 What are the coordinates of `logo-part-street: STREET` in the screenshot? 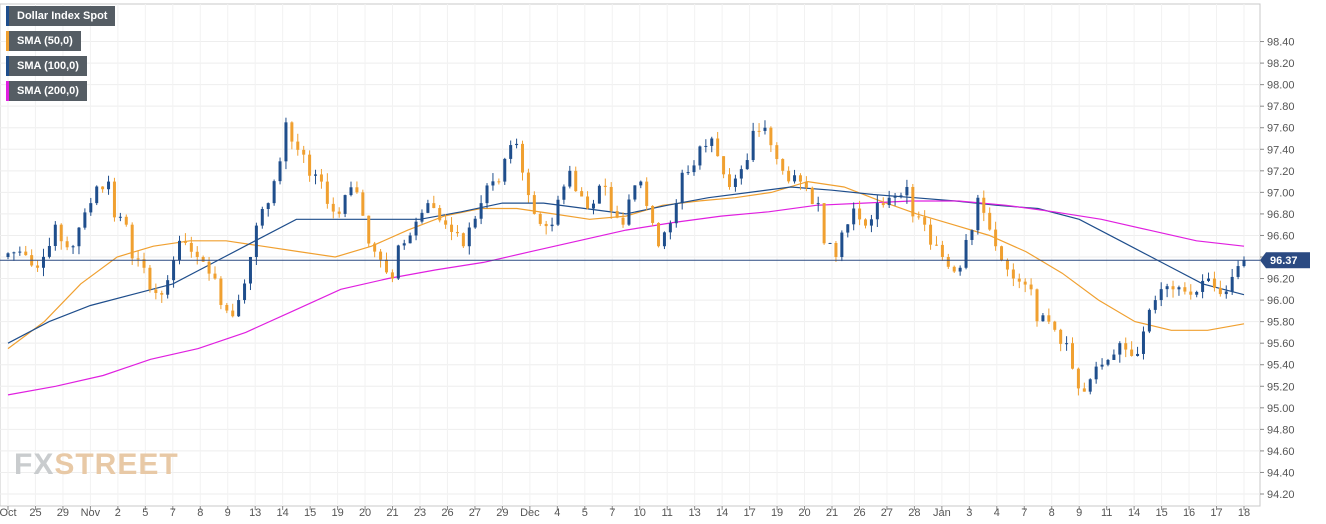 It's located at (116, 464).